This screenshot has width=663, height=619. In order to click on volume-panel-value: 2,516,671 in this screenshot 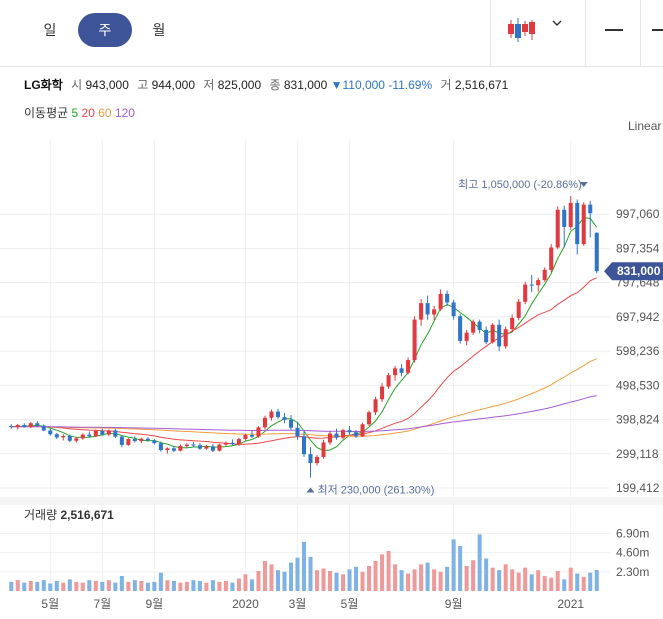, I will do `click(87, 515)`.